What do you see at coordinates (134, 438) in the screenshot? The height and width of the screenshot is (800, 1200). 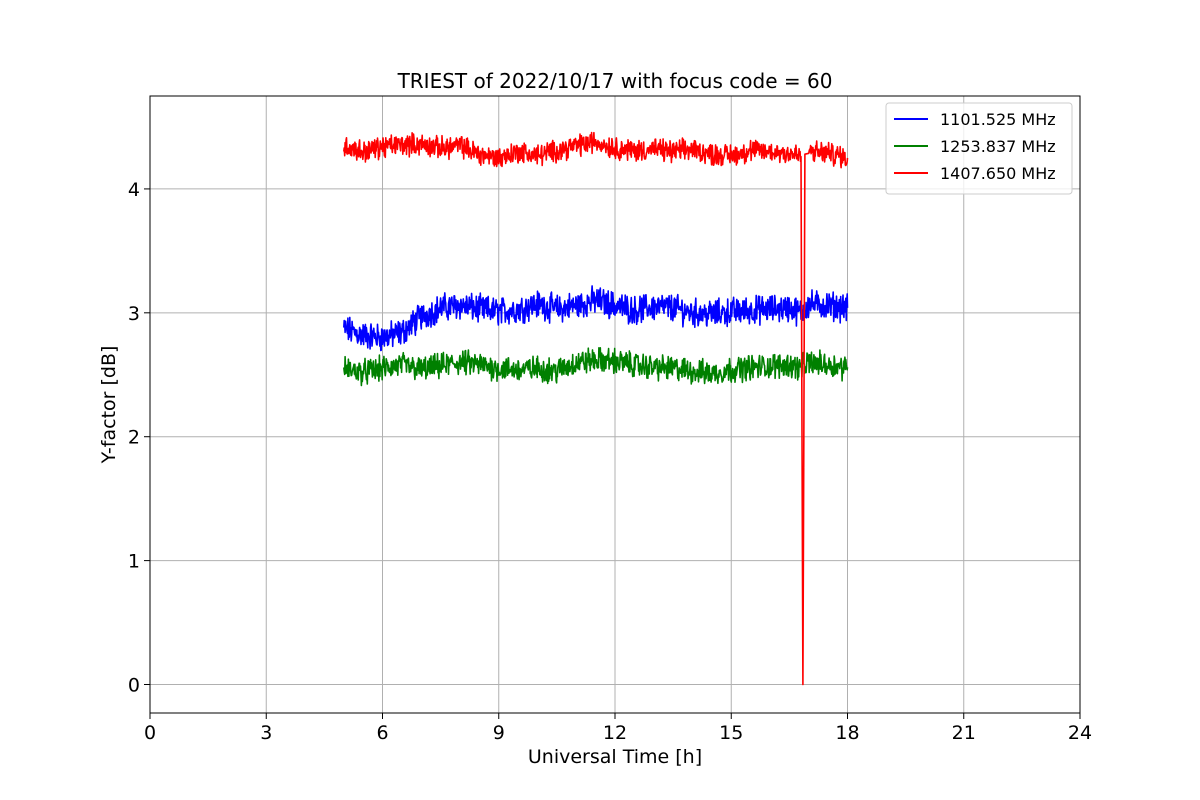 I see `y-tick-label: 2` at bounding box center [134, 438].